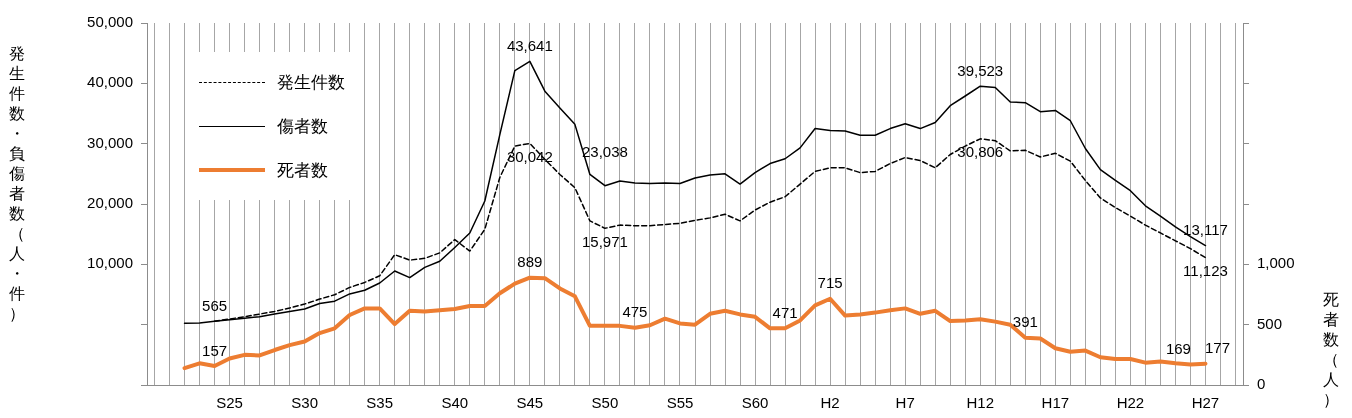  What do you see at coordinates (830, 403) in the screenshot?
I see `x-tick-label: H2` at bounding box center [830, 403].